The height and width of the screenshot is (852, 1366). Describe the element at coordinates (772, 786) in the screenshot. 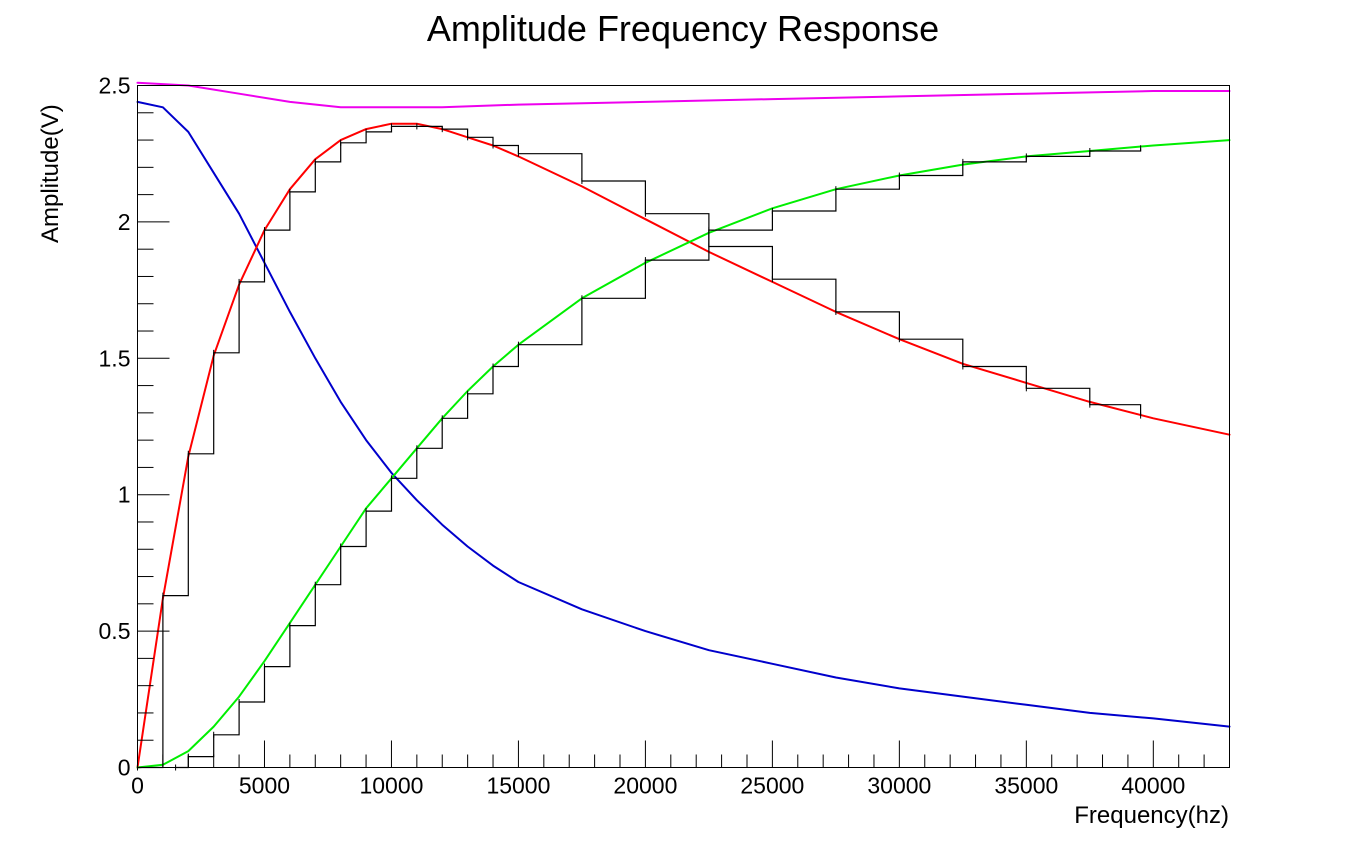

I see `x-tick-label: 25000` at that location.